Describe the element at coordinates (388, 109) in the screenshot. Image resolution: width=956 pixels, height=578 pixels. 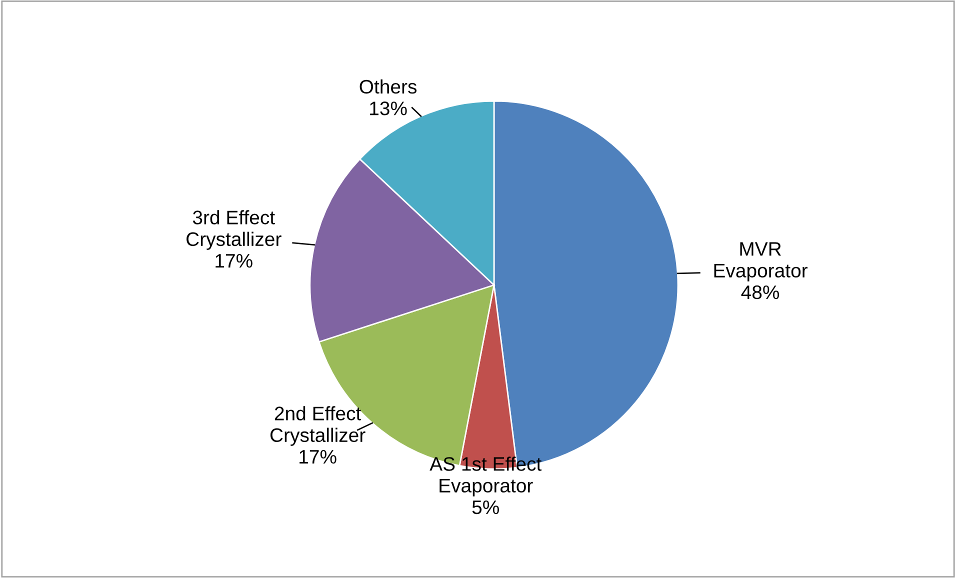
I see `data-label: 13%` at that location.